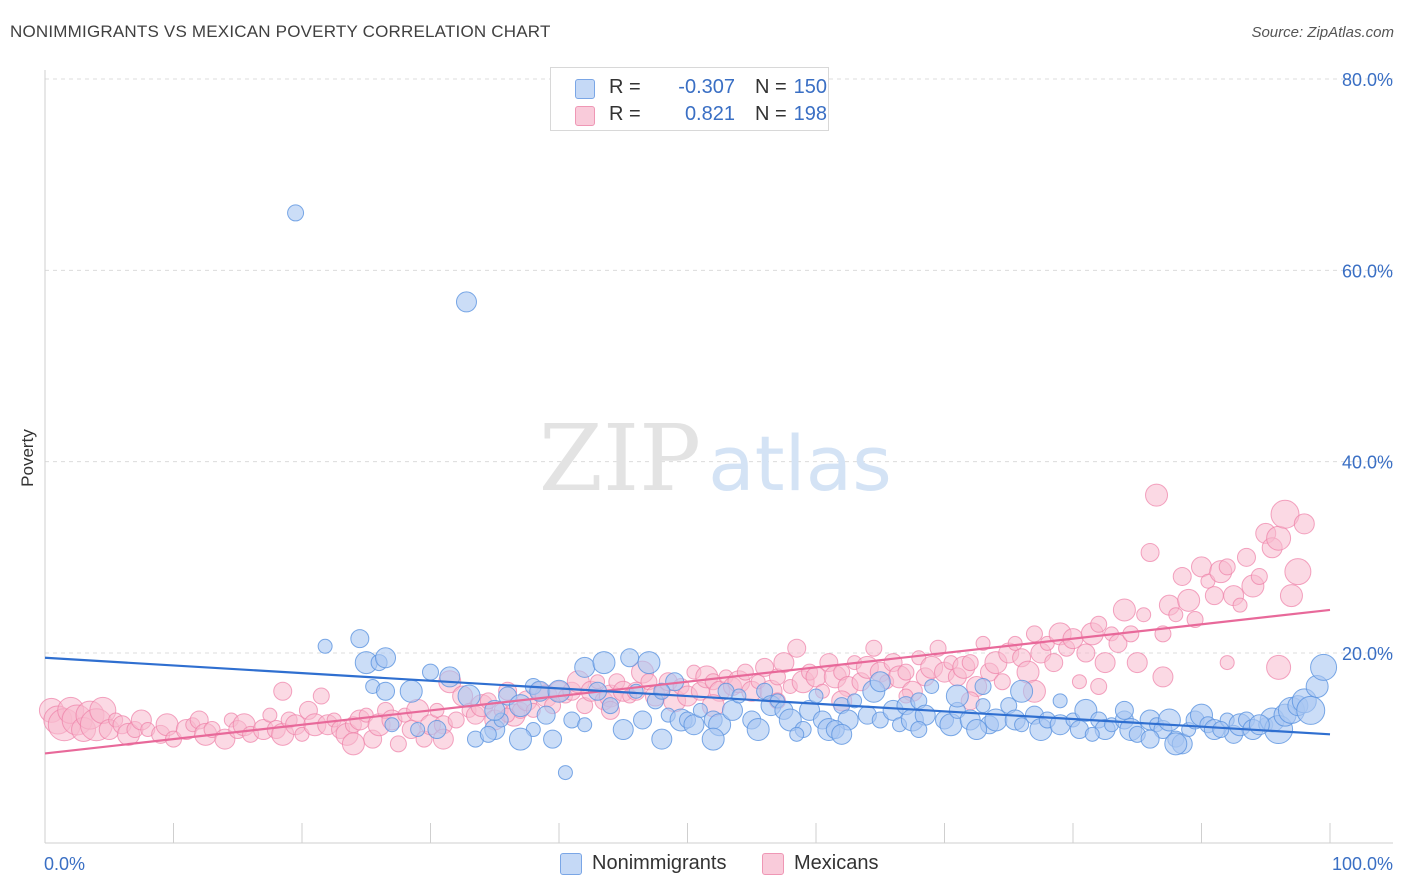 The image size is (1406, 892). What do you see at coordinates (687, 696) in the screenshot?
I see `nonimmigrants-trend-line` at bounding box center [687, 696].